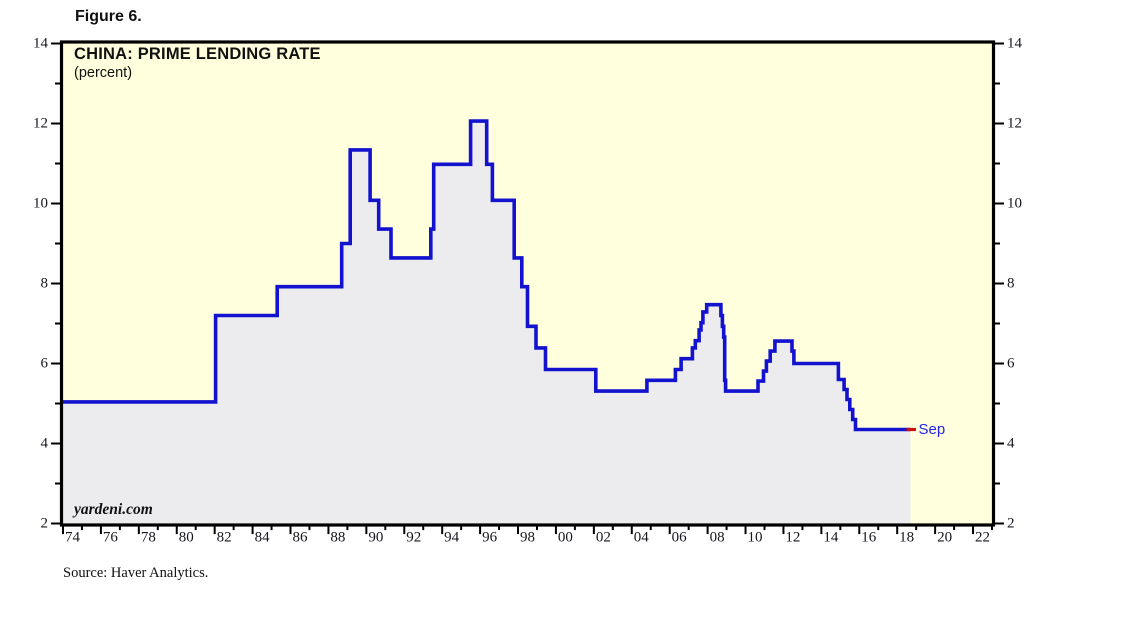 The height and width of the screenshot is (621, 1138). I want to click on y-tick-label-left: 6, so click(45, 364).